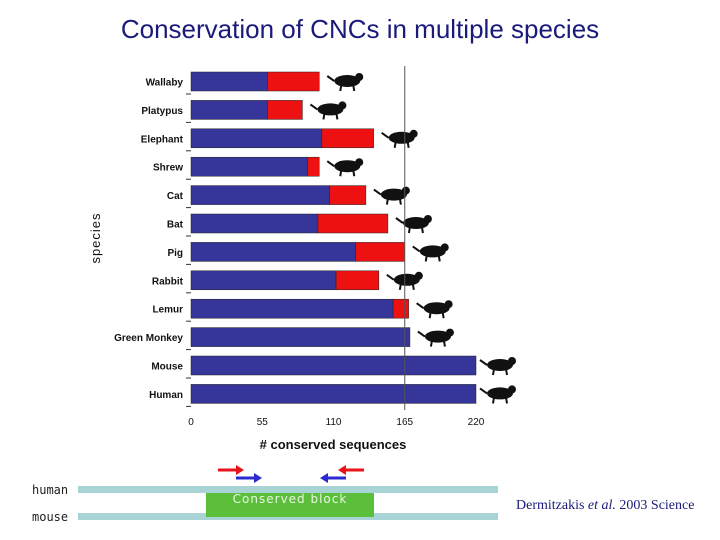 The width and height of the screenshot is (720, 540). What do you see at coordinates (404, 422) in the screenshot?
I see `x-tick-label: 165` at bounding box center [404, 422].